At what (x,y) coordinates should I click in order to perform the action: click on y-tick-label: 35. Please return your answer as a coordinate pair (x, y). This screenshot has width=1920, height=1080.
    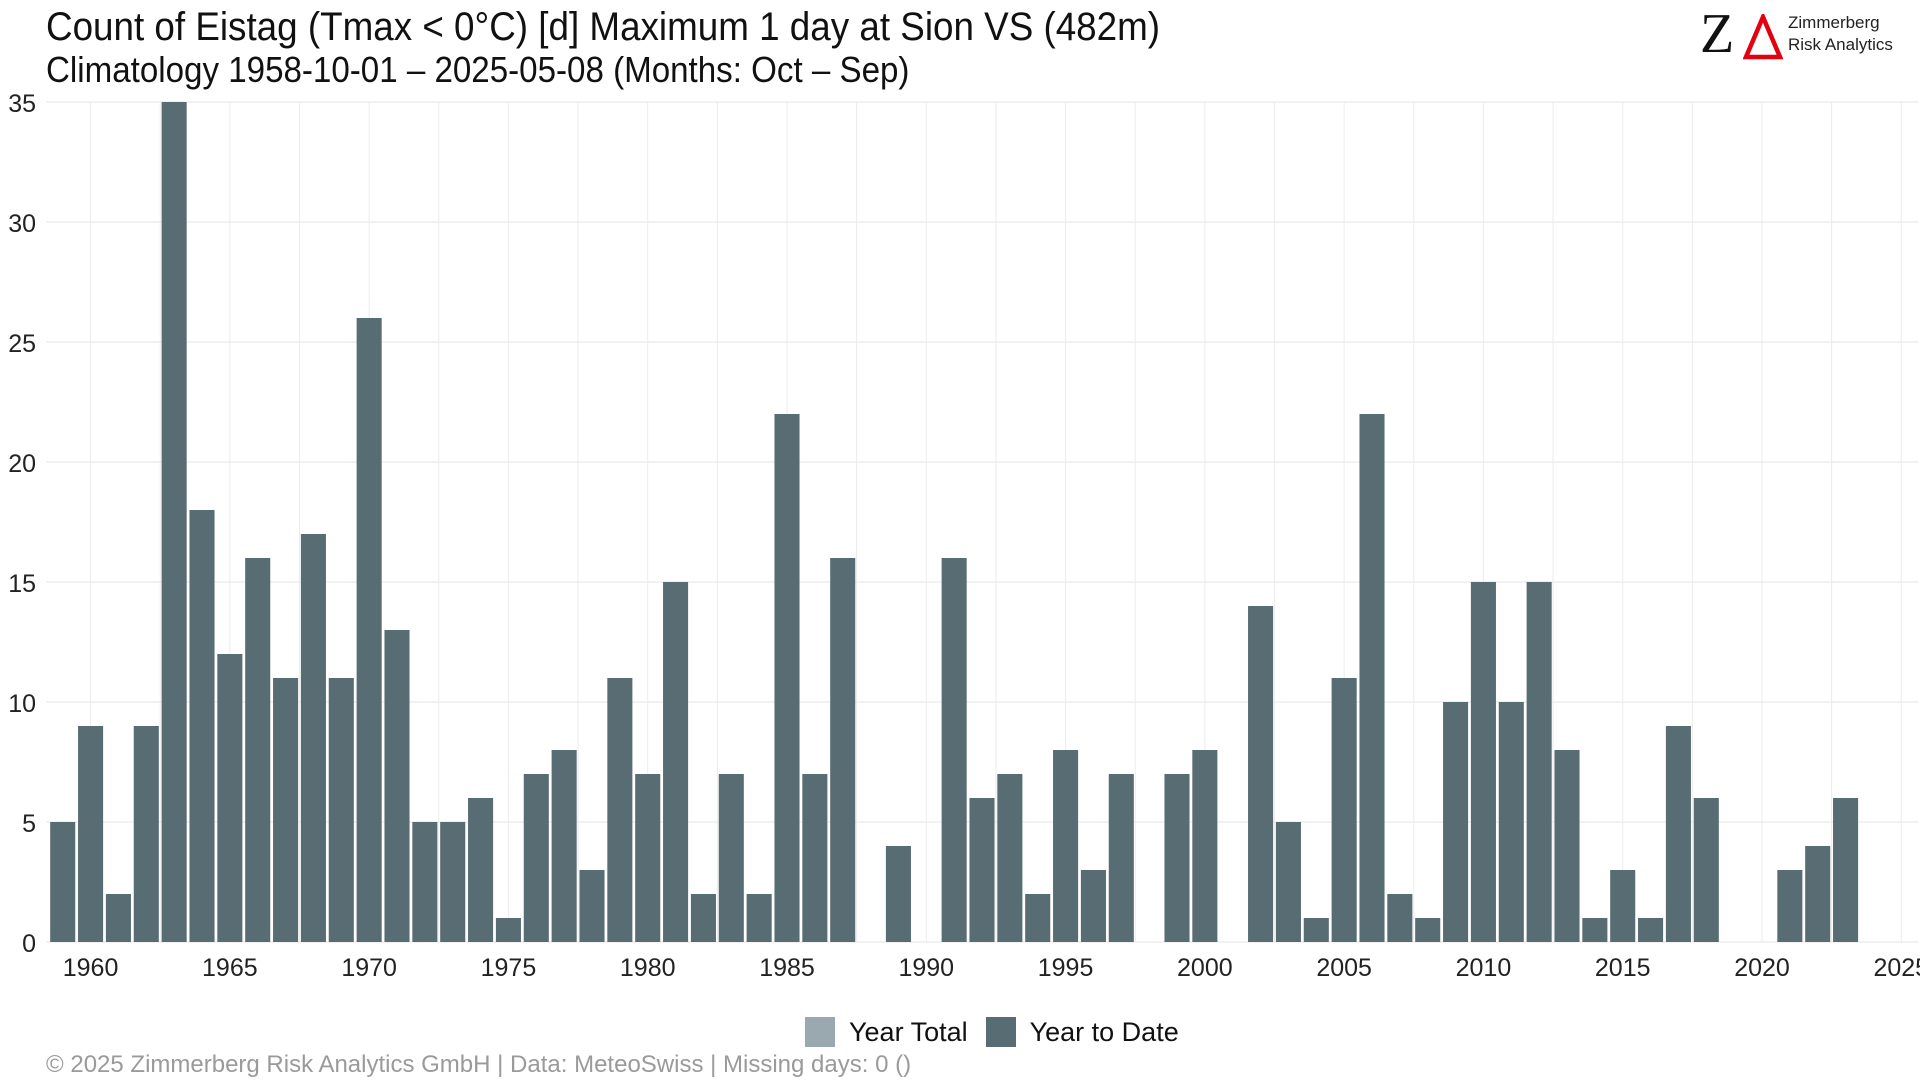
    Looking at the image, I should click on (22, 104).